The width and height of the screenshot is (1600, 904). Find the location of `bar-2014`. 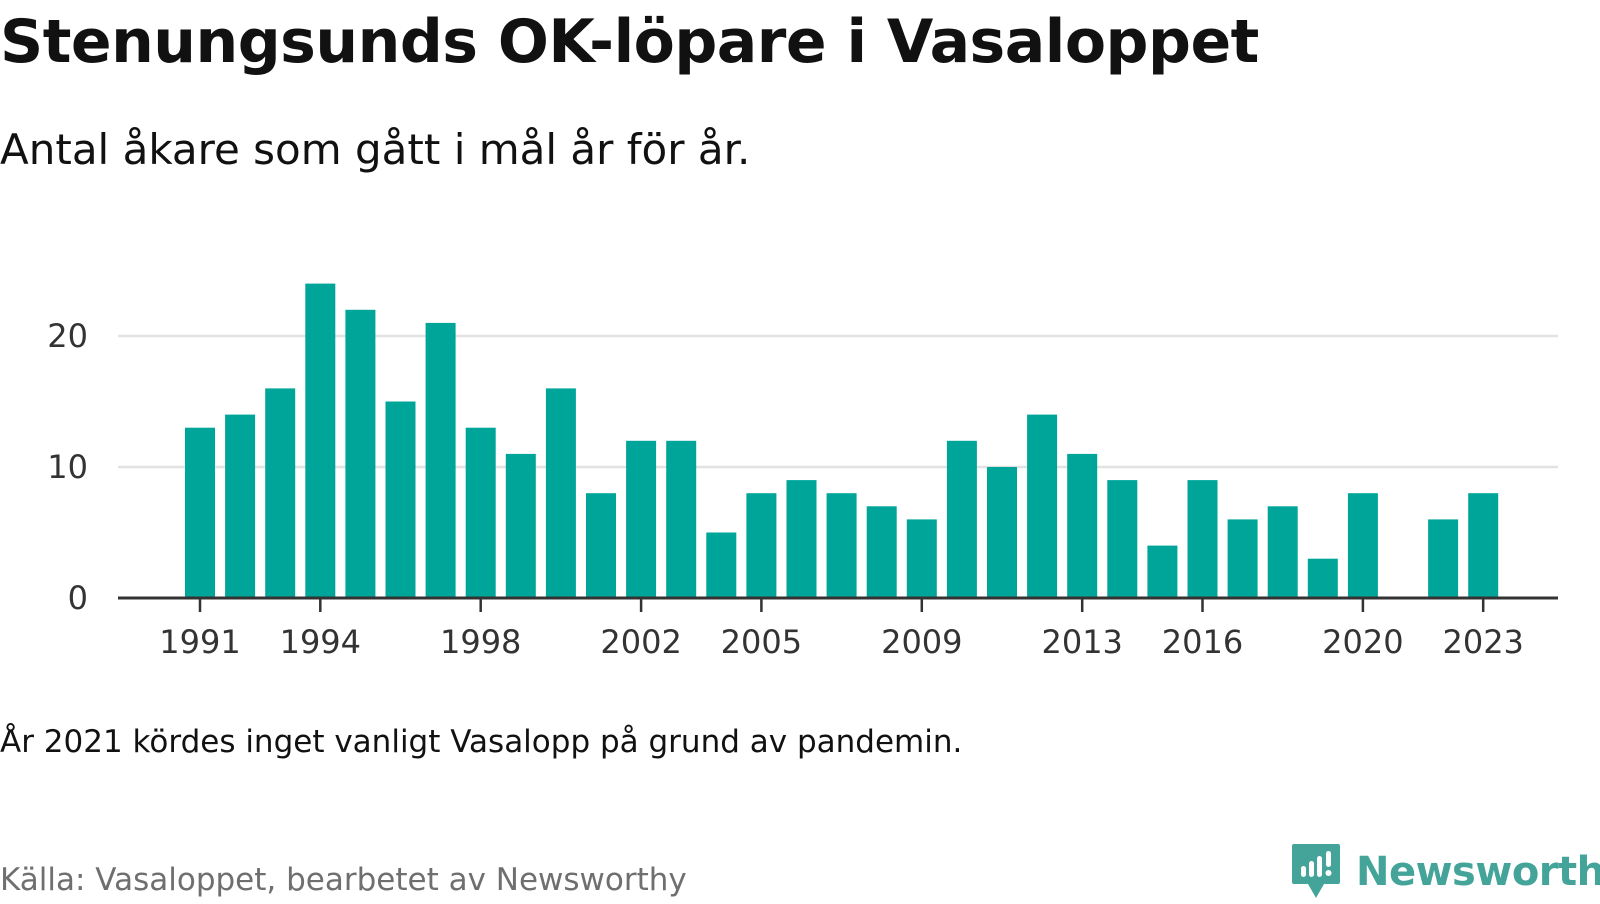

bar-2014 is located at coordinates (1122, 539).